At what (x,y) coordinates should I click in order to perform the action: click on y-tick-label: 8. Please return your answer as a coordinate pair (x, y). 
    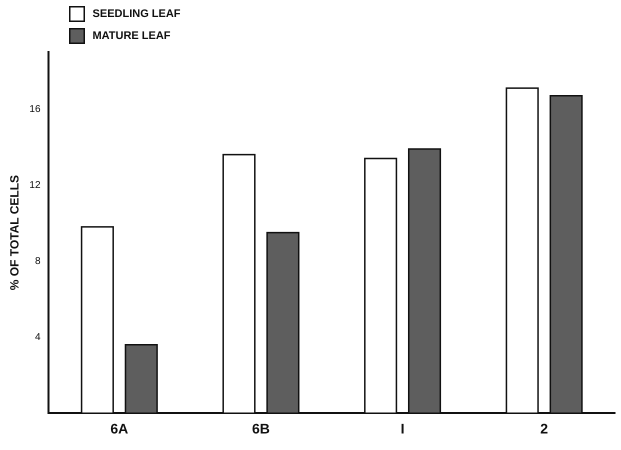
    Looking at the image, I should click on (37, 261).